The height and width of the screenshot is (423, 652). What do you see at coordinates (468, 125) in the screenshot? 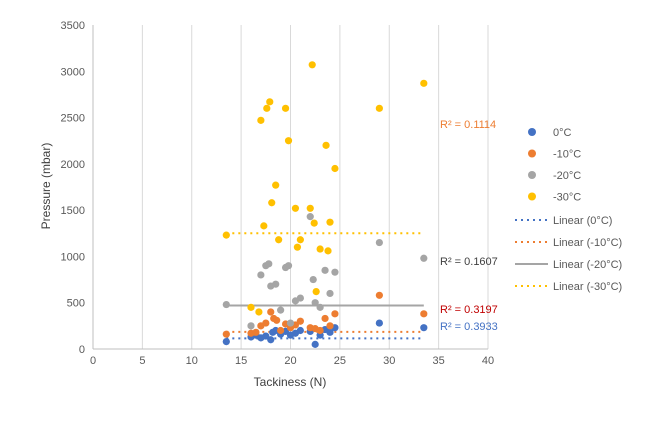
I see `r2-label: R² = 0.1114` at bounding box center [468, 125].